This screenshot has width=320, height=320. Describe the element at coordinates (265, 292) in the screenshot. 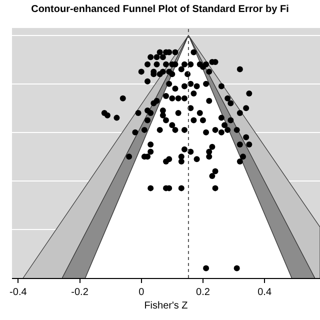

I see `x-tick-label: 0.4` at that location.